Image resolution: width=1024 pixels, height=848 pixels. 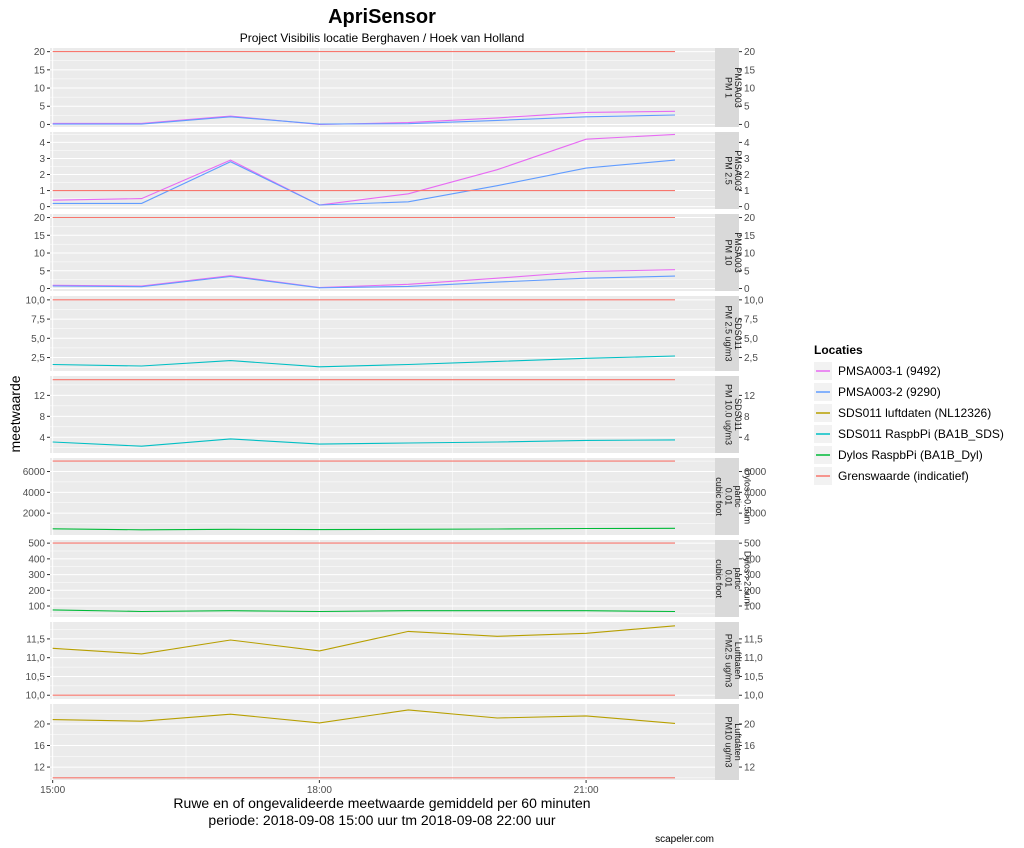 What do you see at coordinates (34, 493) in the screenshot?
I see `y-tick-label: 4000` at bounding box center [34, 493].